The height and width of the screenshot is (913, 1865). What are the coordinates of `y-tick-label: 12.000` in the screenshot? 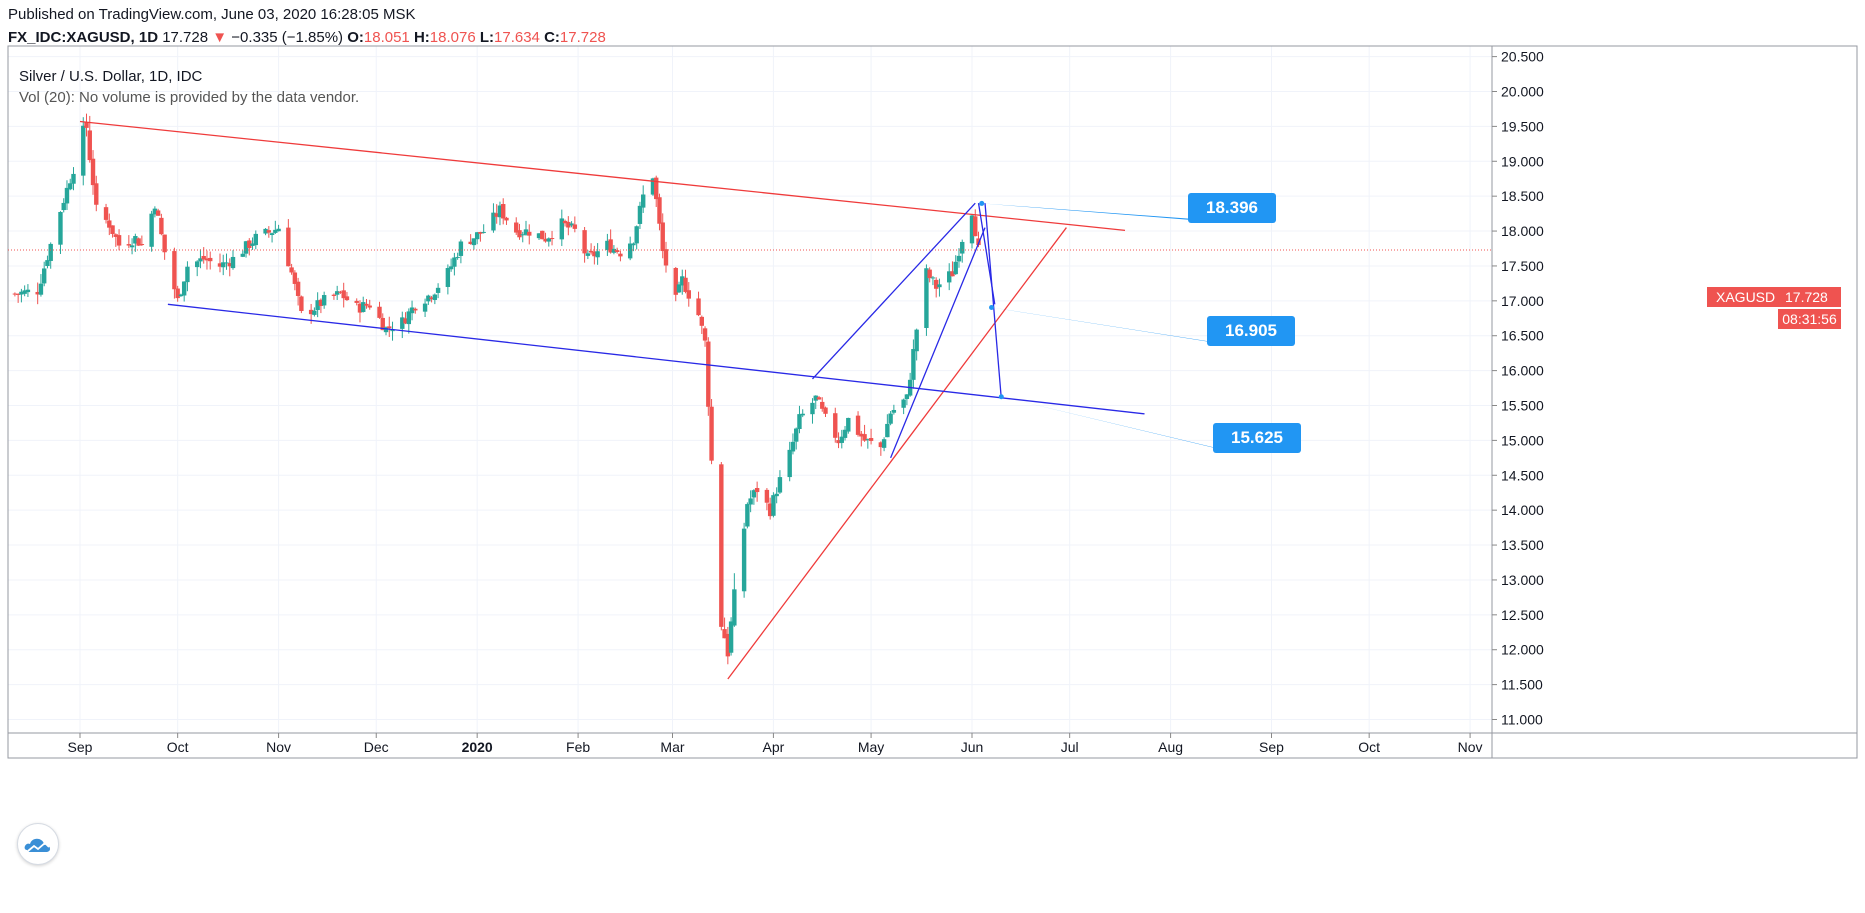 It's located at (1522, 650).